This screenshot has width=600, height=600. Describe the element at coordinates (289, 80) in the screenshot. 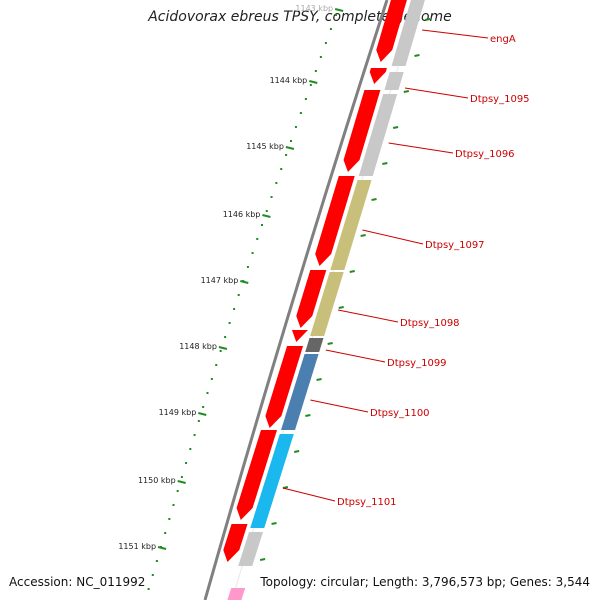

I see `scale-tick-label: 1144 kbp` at that location.